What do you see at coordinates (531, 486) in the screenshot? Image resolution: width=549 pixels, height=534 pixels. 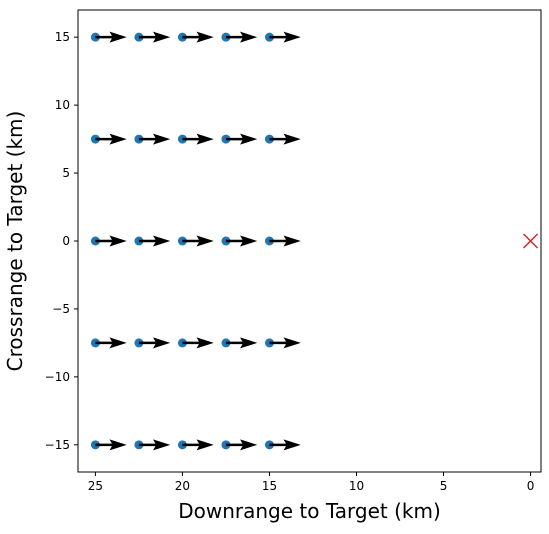 I see `x-tick-label: 0` at bounding box center [531, 486].